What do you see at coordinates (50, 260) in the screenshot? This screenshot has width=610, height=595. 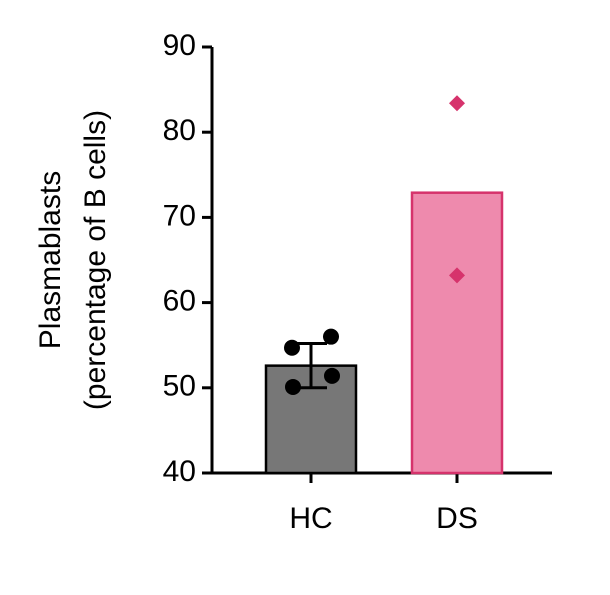 I see `y-axis-title-line: Plasmablasts` at bounding box center [50, 260].